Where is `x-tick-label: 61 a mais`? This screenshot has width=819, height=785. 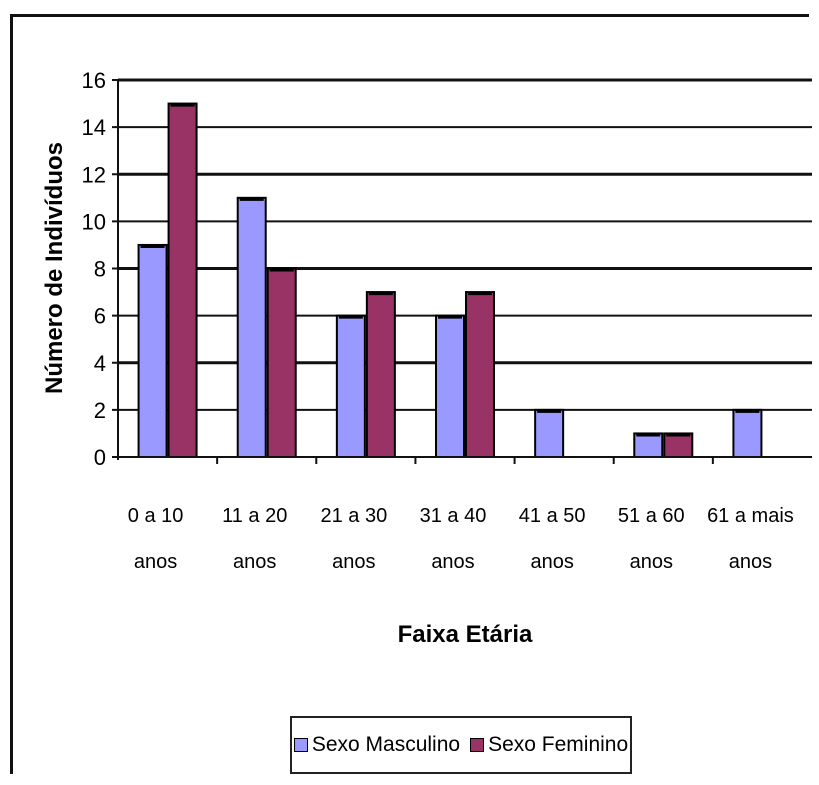
x-tick-label: 61 a mais is located at coordinates (750, 516).